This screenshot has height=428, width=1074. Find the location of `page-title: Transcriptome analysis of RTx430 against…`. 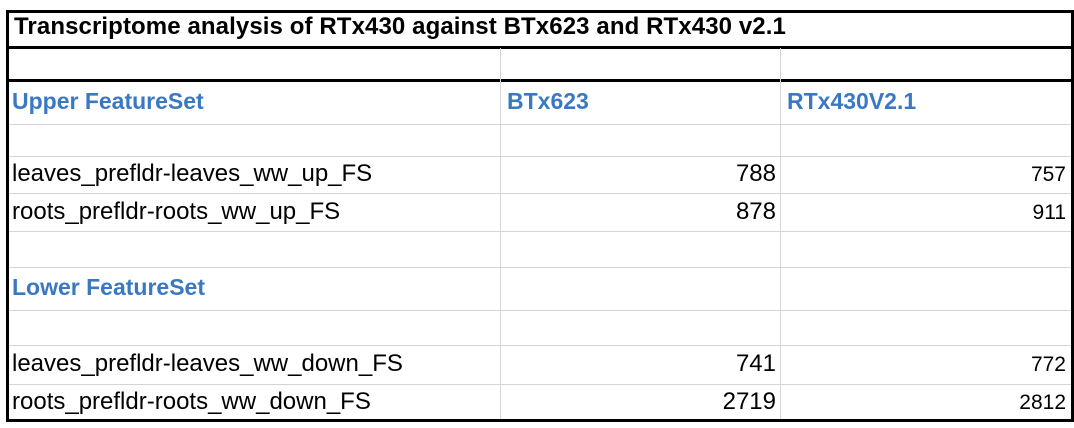

page-title: Transcriptome analysis of RTx430 against… is located at coordinates (400, 26).